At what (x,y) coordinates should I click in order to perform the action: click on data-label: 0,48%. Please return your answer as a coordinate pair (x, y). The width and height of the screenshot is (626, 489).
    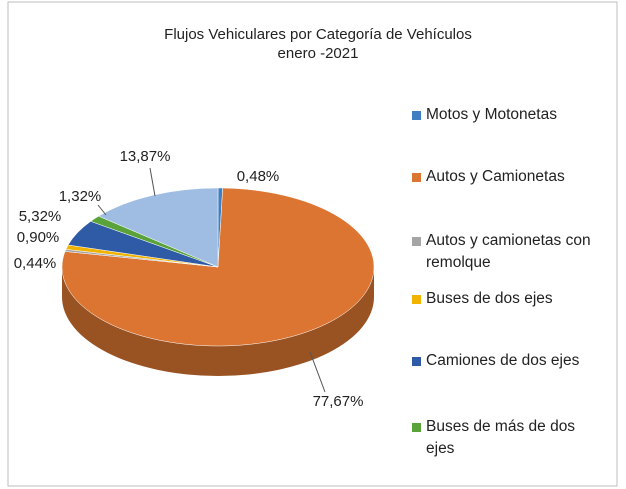
    Looking at the image, I should click on (258, 176).